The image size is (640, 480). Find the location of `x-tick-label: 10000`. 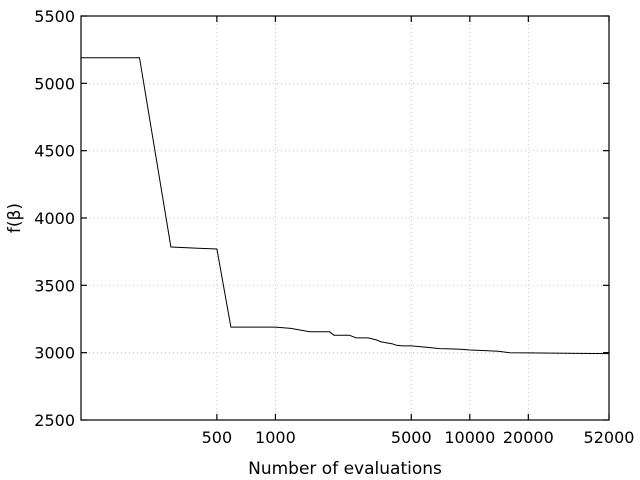

x-tick-label: 10000 is located at coordinates (469, 437).